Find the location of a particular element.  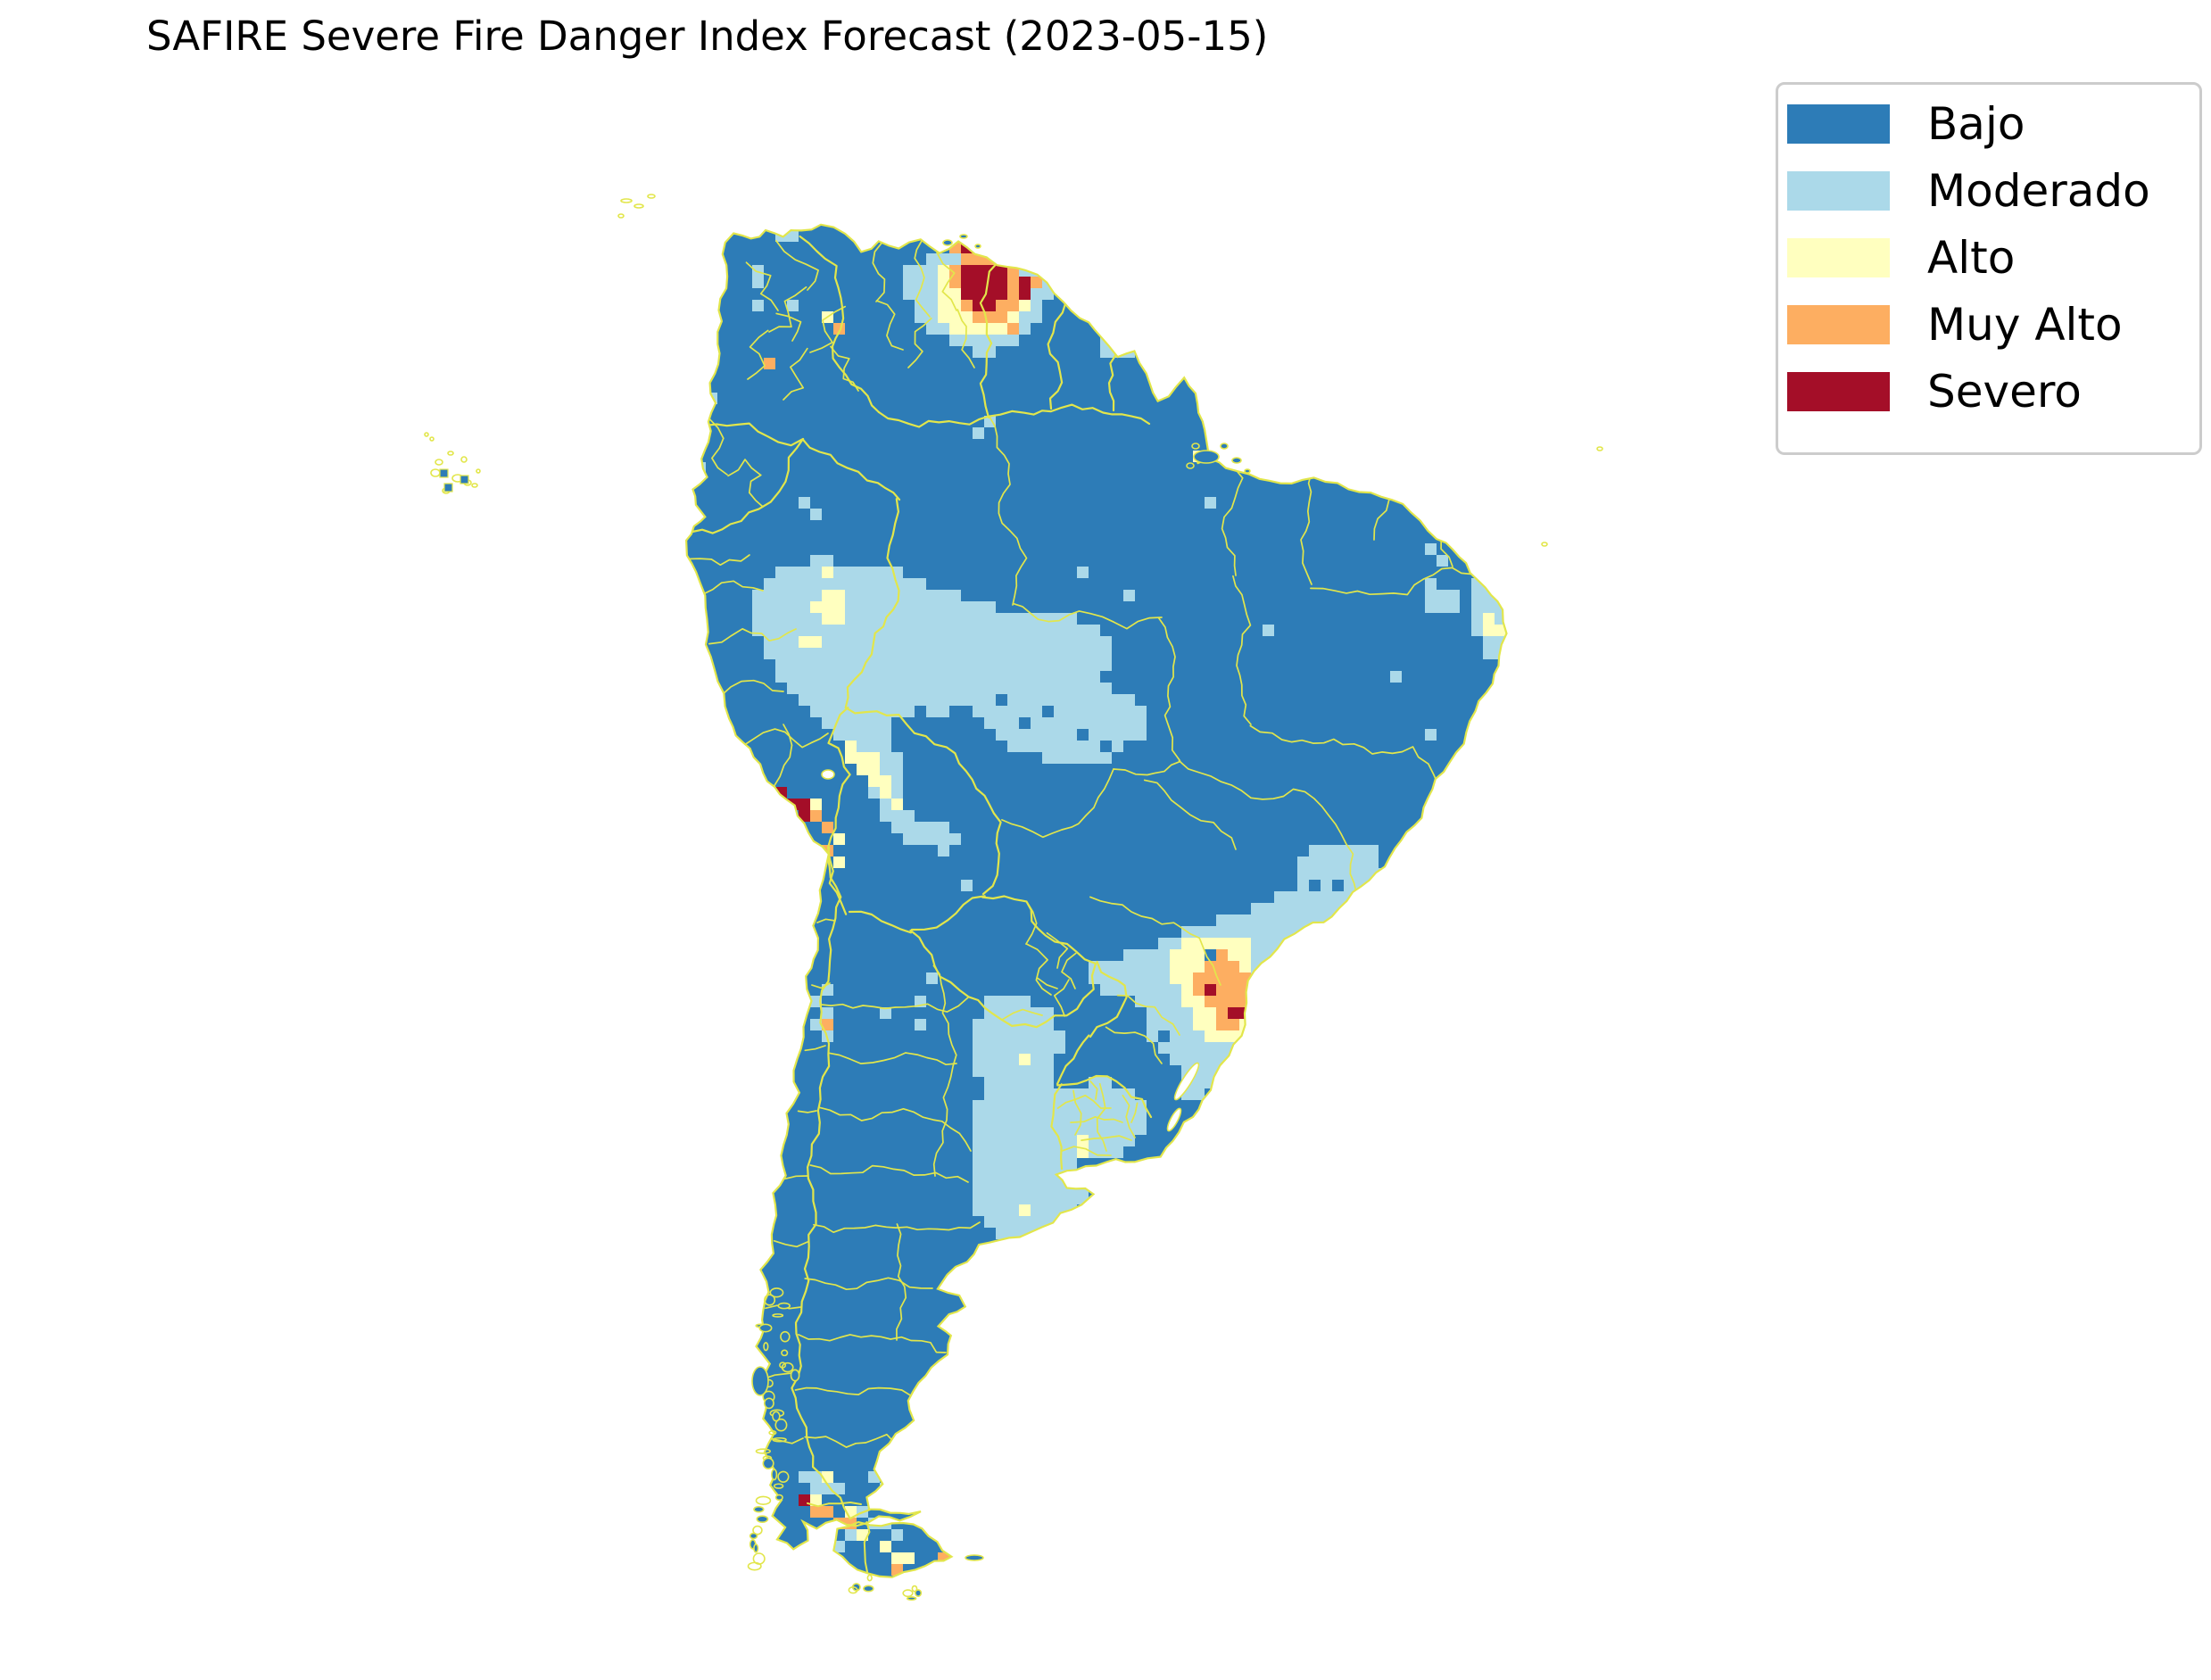

legend-label-moderado: Moderado is located at coordinates (2038, 190).